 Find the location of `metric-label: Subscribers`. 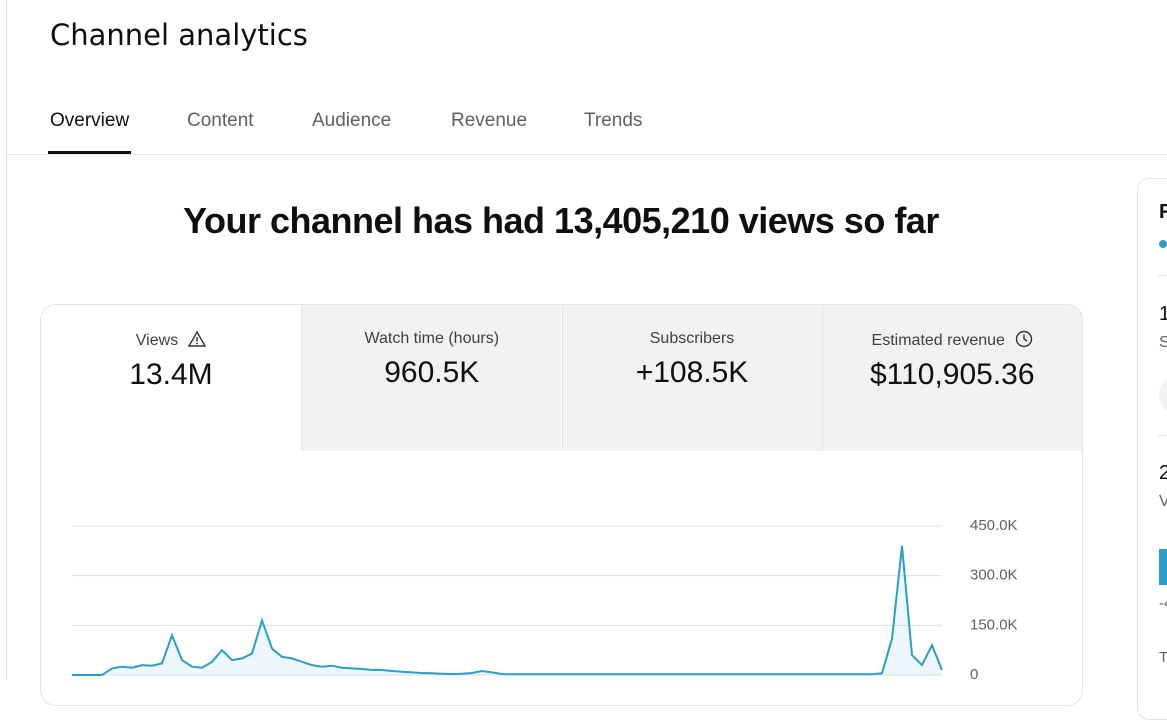

metric-label: Subscribers is located at coordinates (692, 339).